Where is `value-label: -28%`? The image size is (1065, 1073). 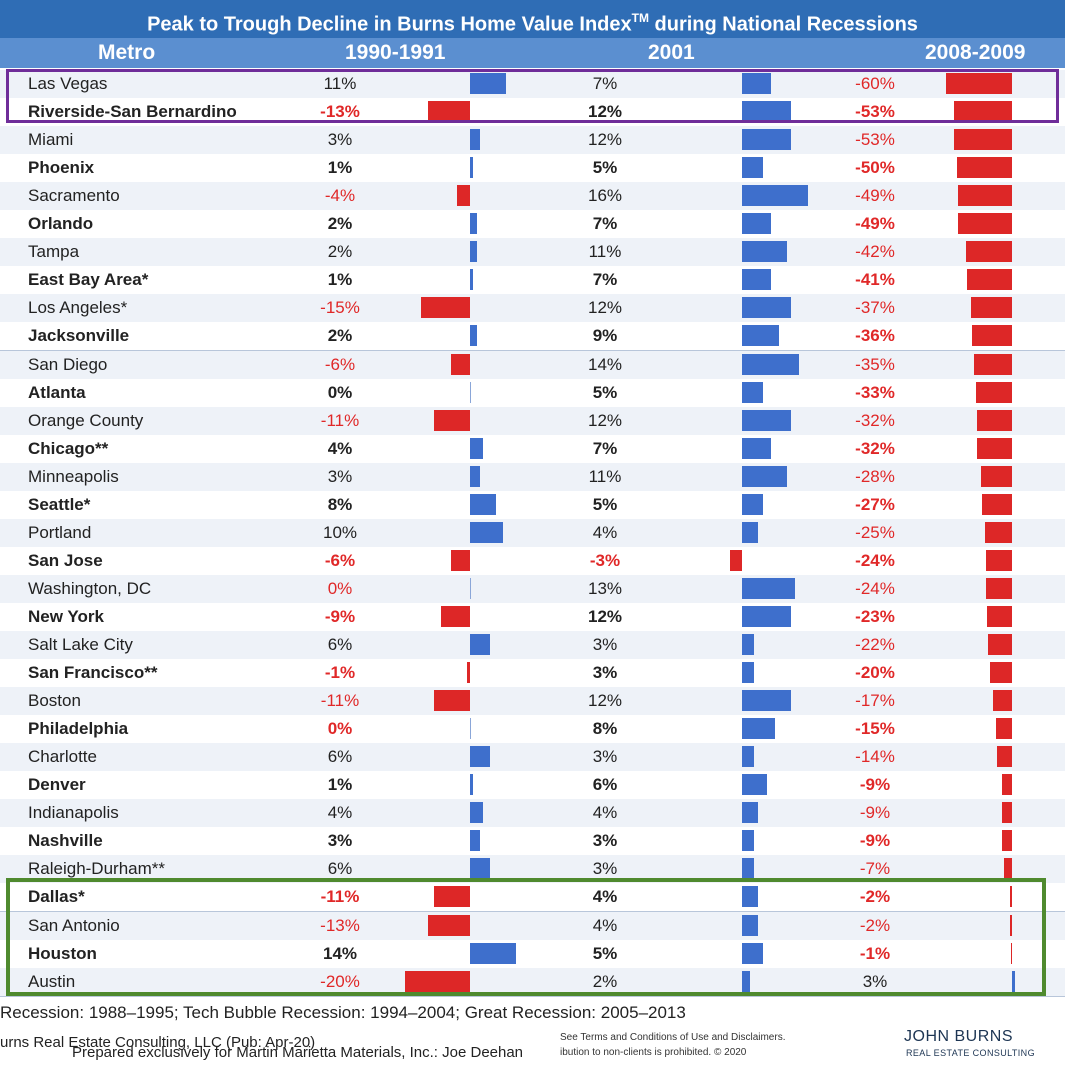
value-label: -28% is located at coordinates (875, 476).